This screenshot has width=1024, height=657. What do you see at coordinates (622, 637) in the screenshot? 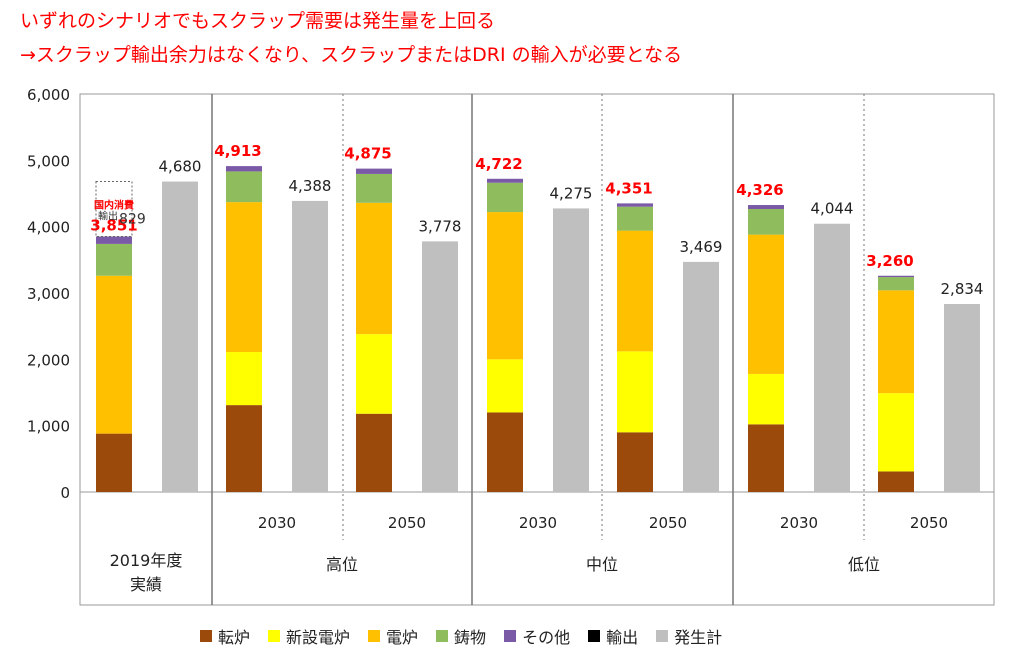
I see `legend-label: 輸出` at bounding box center [622, 637].